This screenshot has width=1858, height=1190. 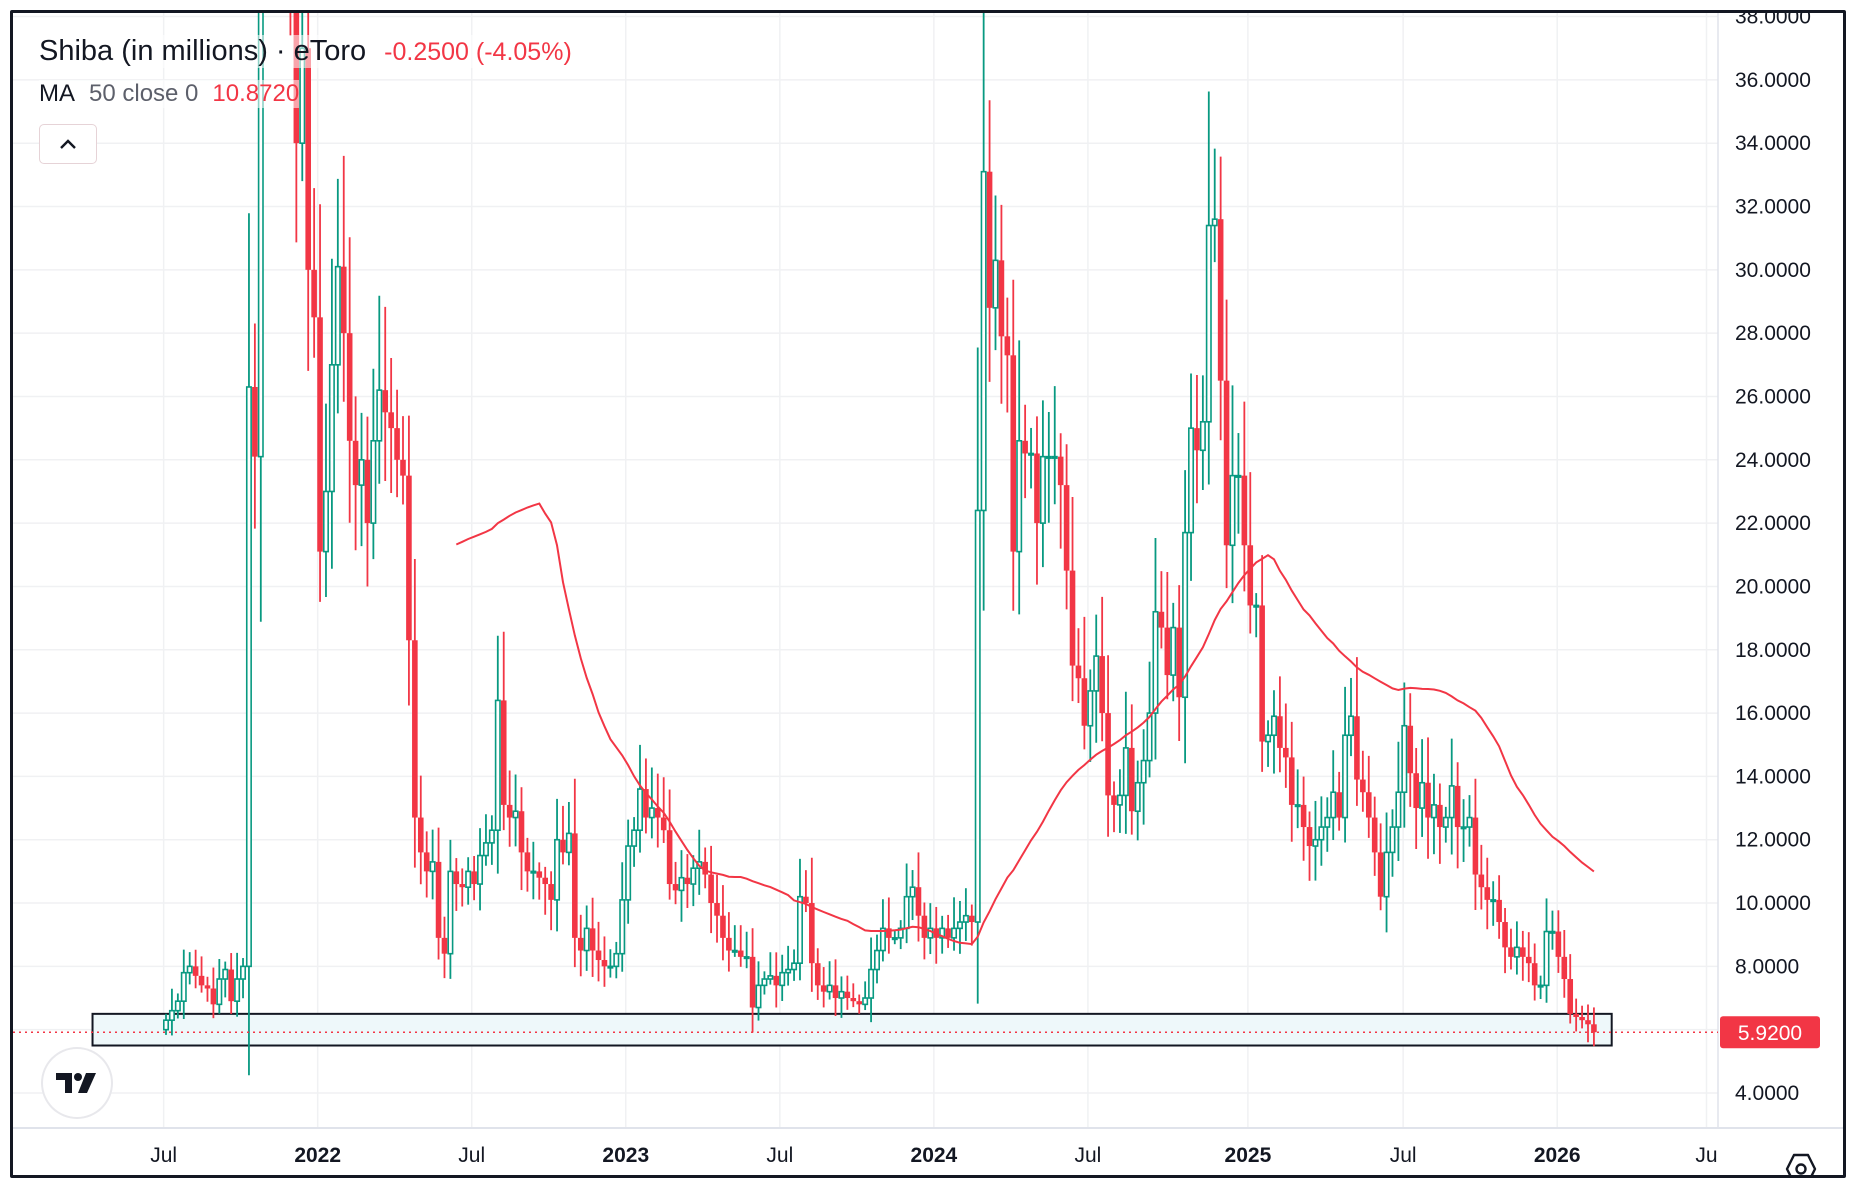 What do you see at coordinates (1773, 460) in the screenshot?
I see `price-tick-label: 24.0000` at bounding box center [1773, 460].